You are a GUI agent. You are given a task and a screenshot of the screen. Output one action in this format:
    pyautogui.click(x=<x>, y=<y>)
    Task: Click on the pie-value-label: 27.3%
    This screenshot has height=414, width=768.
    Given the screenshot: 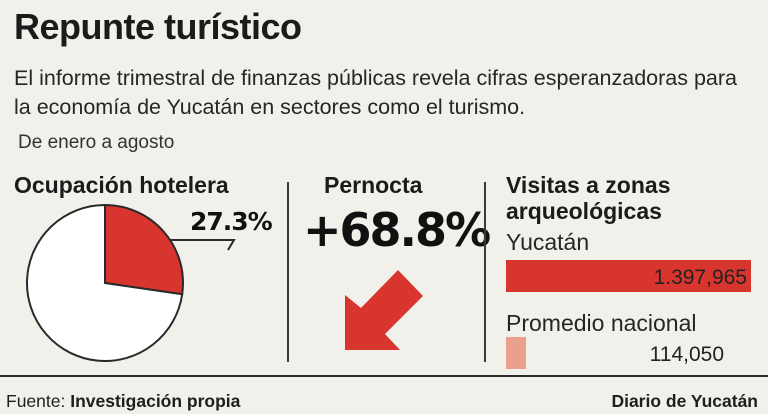 What is the action you would take?
    pyautogui.click(x=231, y=221)
    